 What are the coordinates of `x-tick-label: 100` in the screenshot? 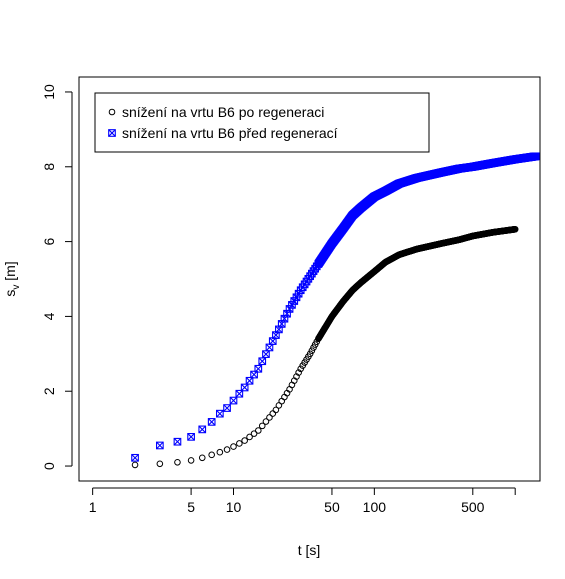 It's located at (375, 507).